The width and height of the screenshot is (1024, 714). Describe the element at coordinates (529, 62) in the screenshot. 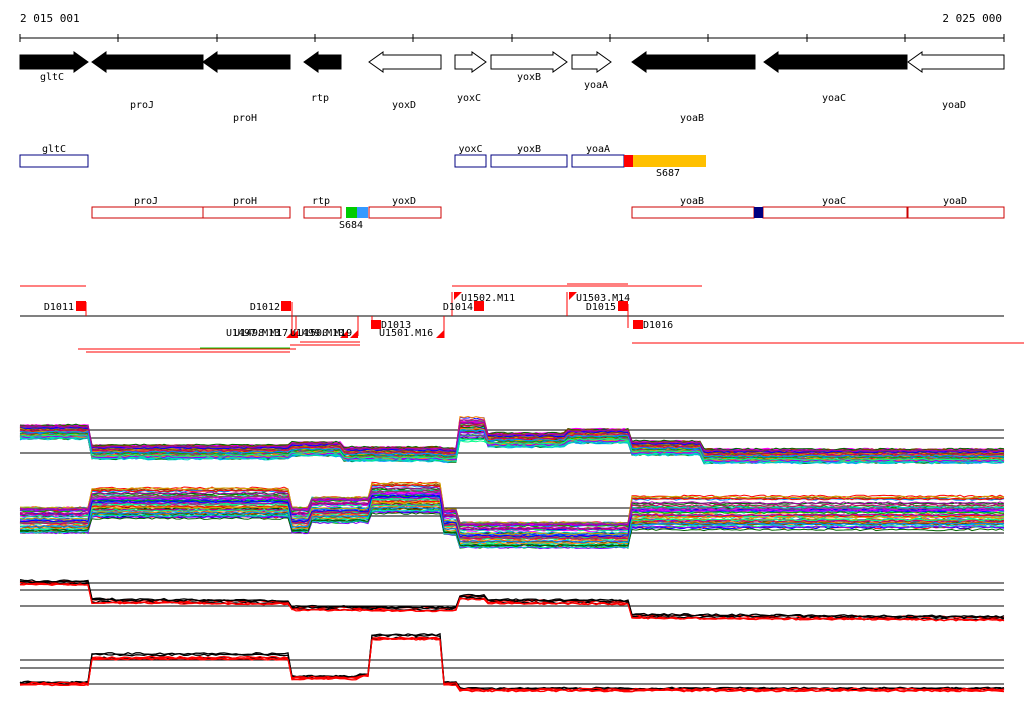

I see `gene-arrow-yoxB` at that location.